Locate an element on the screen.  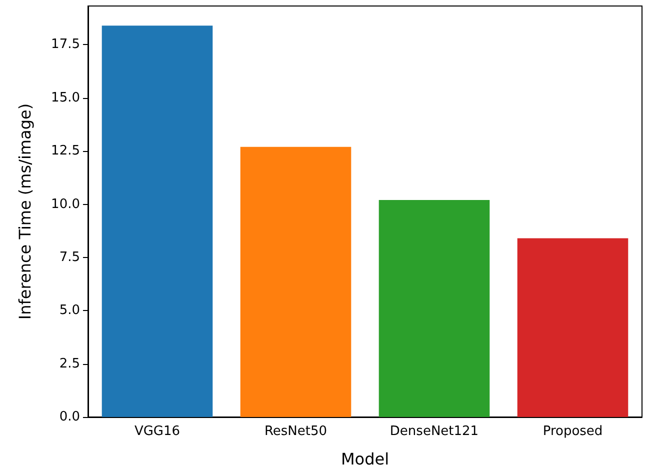
y-axis-title: Inference Time (ms/image) is located at coordinates (25, 211).